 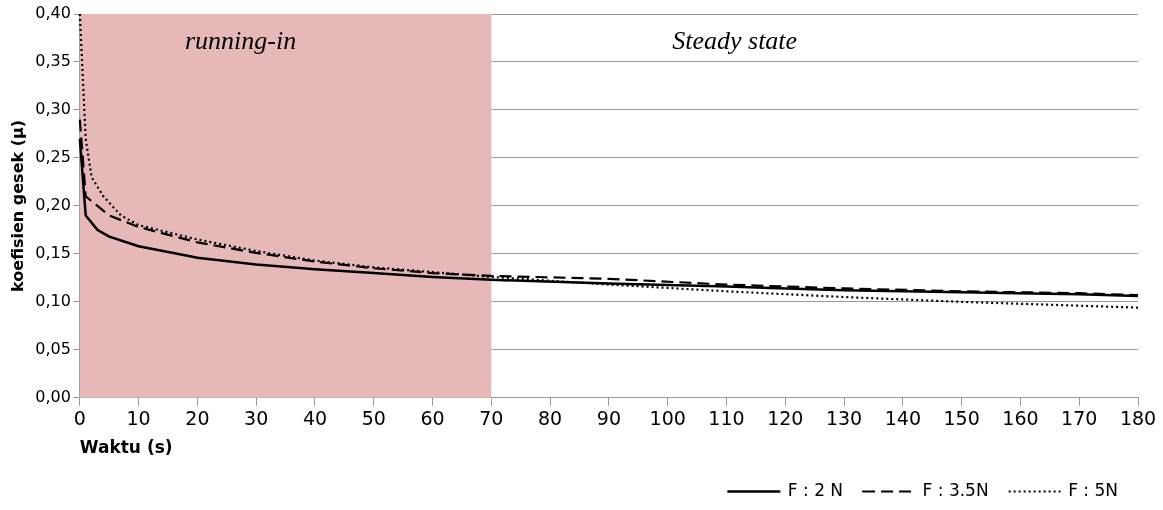 I want to click on y-tick-label: 0,30, so click(x=53, y=109).